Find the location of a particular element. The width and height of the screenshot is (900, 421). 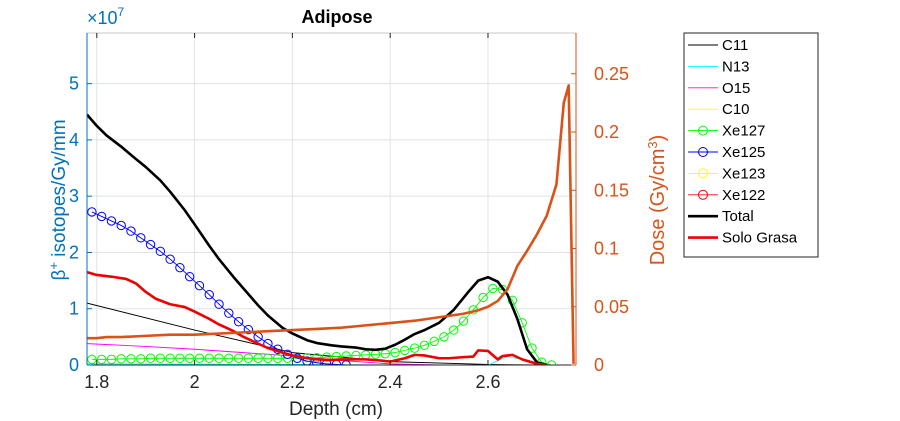

left-axis-multiplier-base: ×10 is located at coordinates (102, 18).